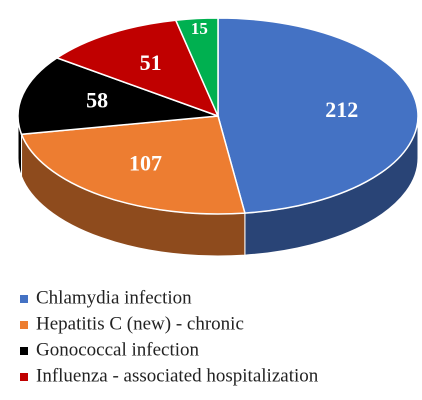 This screenshot has width=422, height=400. Describe the element at coordinates (199, 28) in the screenshot. I see `data-label: 15` at that location.